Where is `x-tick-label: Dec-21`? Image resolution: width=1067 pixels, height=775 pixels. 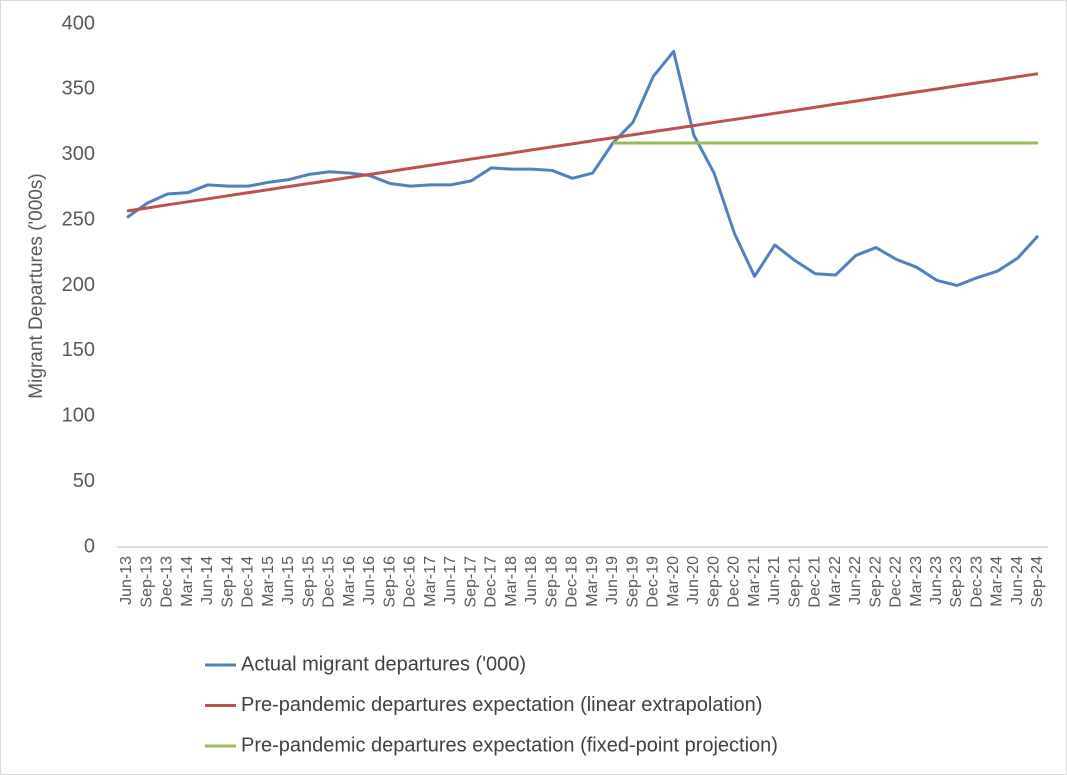
x-tick-label: Dec-21 is located at coordinates (815, 582).